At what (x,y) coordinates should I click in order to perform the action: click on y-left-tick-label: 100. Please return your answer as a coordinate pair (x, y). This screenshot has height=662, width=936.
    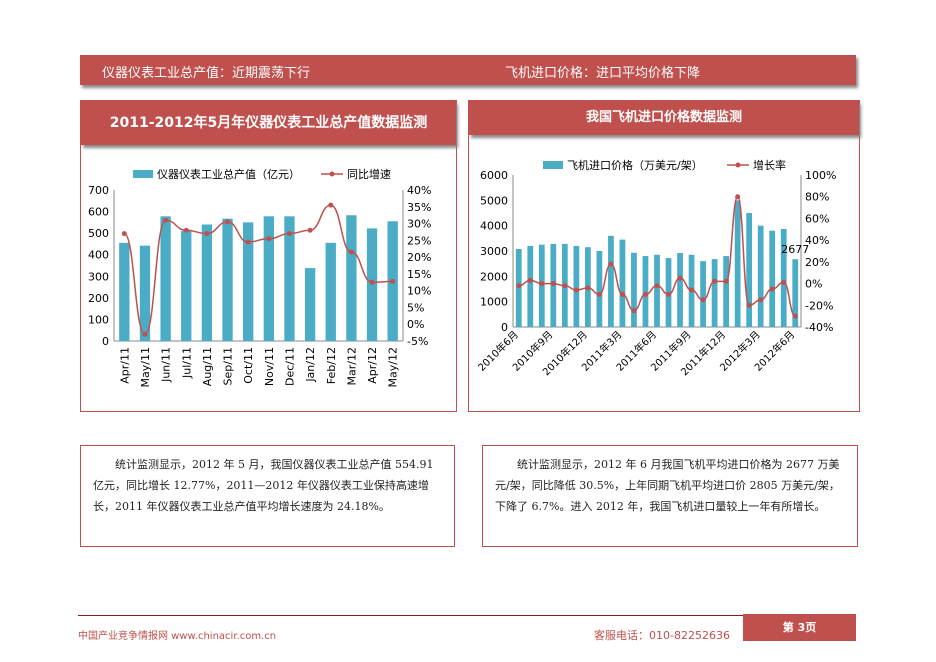
    Looking at the image, I should click on (98, 319).